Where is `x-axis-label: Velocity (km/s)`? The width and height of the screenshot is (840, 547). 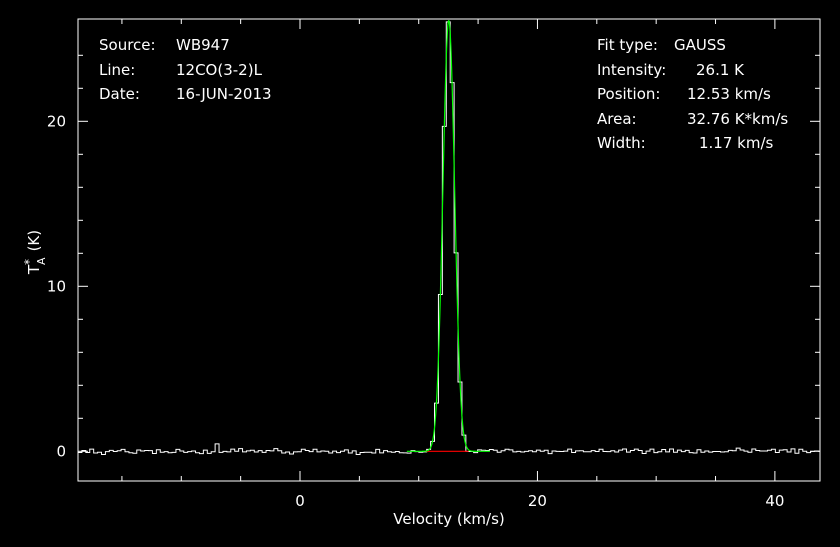 x-axis-label: Velocity (km/s) is located at coordinates (448, 519).